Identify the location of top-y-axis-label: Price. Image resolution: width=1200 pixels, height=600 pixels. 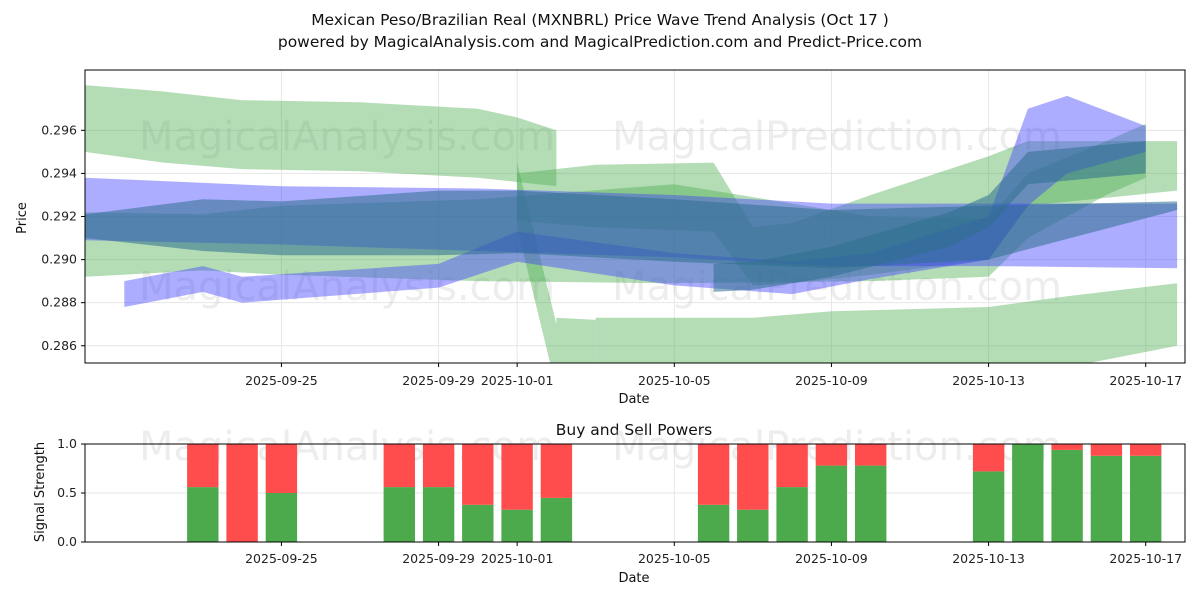
(22, 218).